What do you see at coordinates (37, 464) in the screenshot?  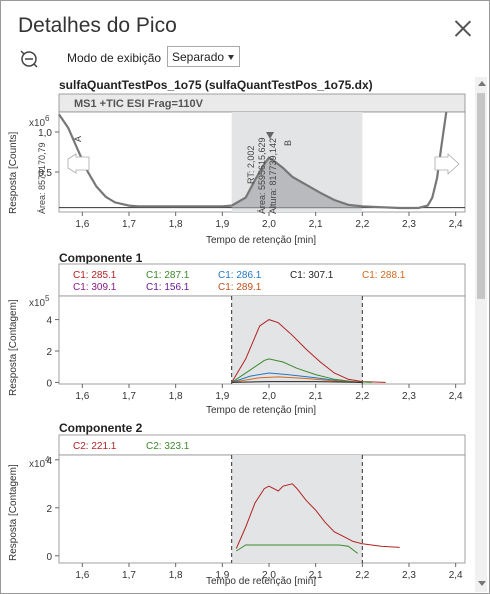 I see `component-2-exponent-base: x10` at bounding box center [37, 464].